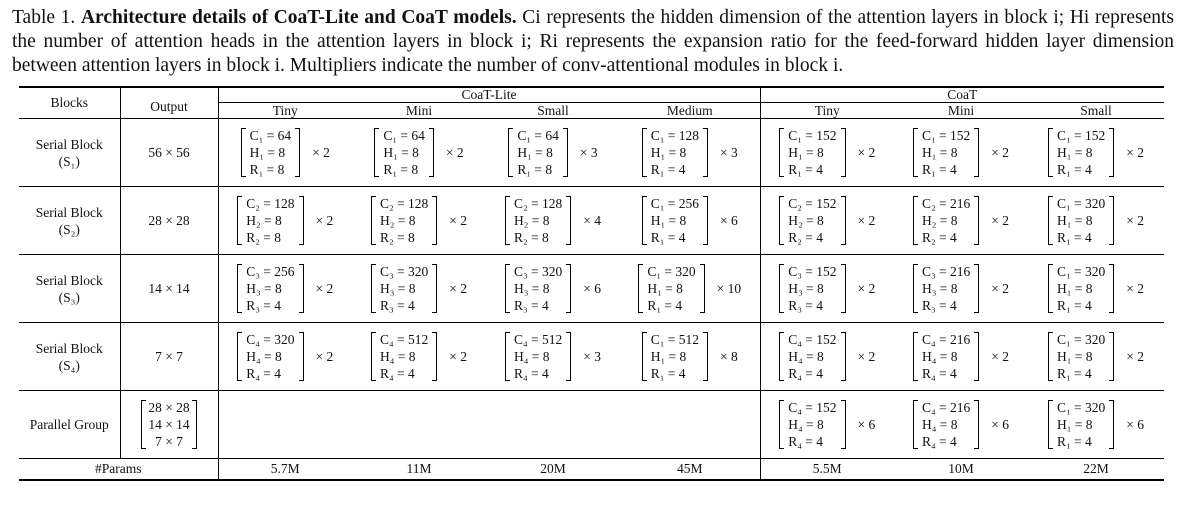  I want to click on expansion-ratio: R₁ = 8, so click(401, 169).